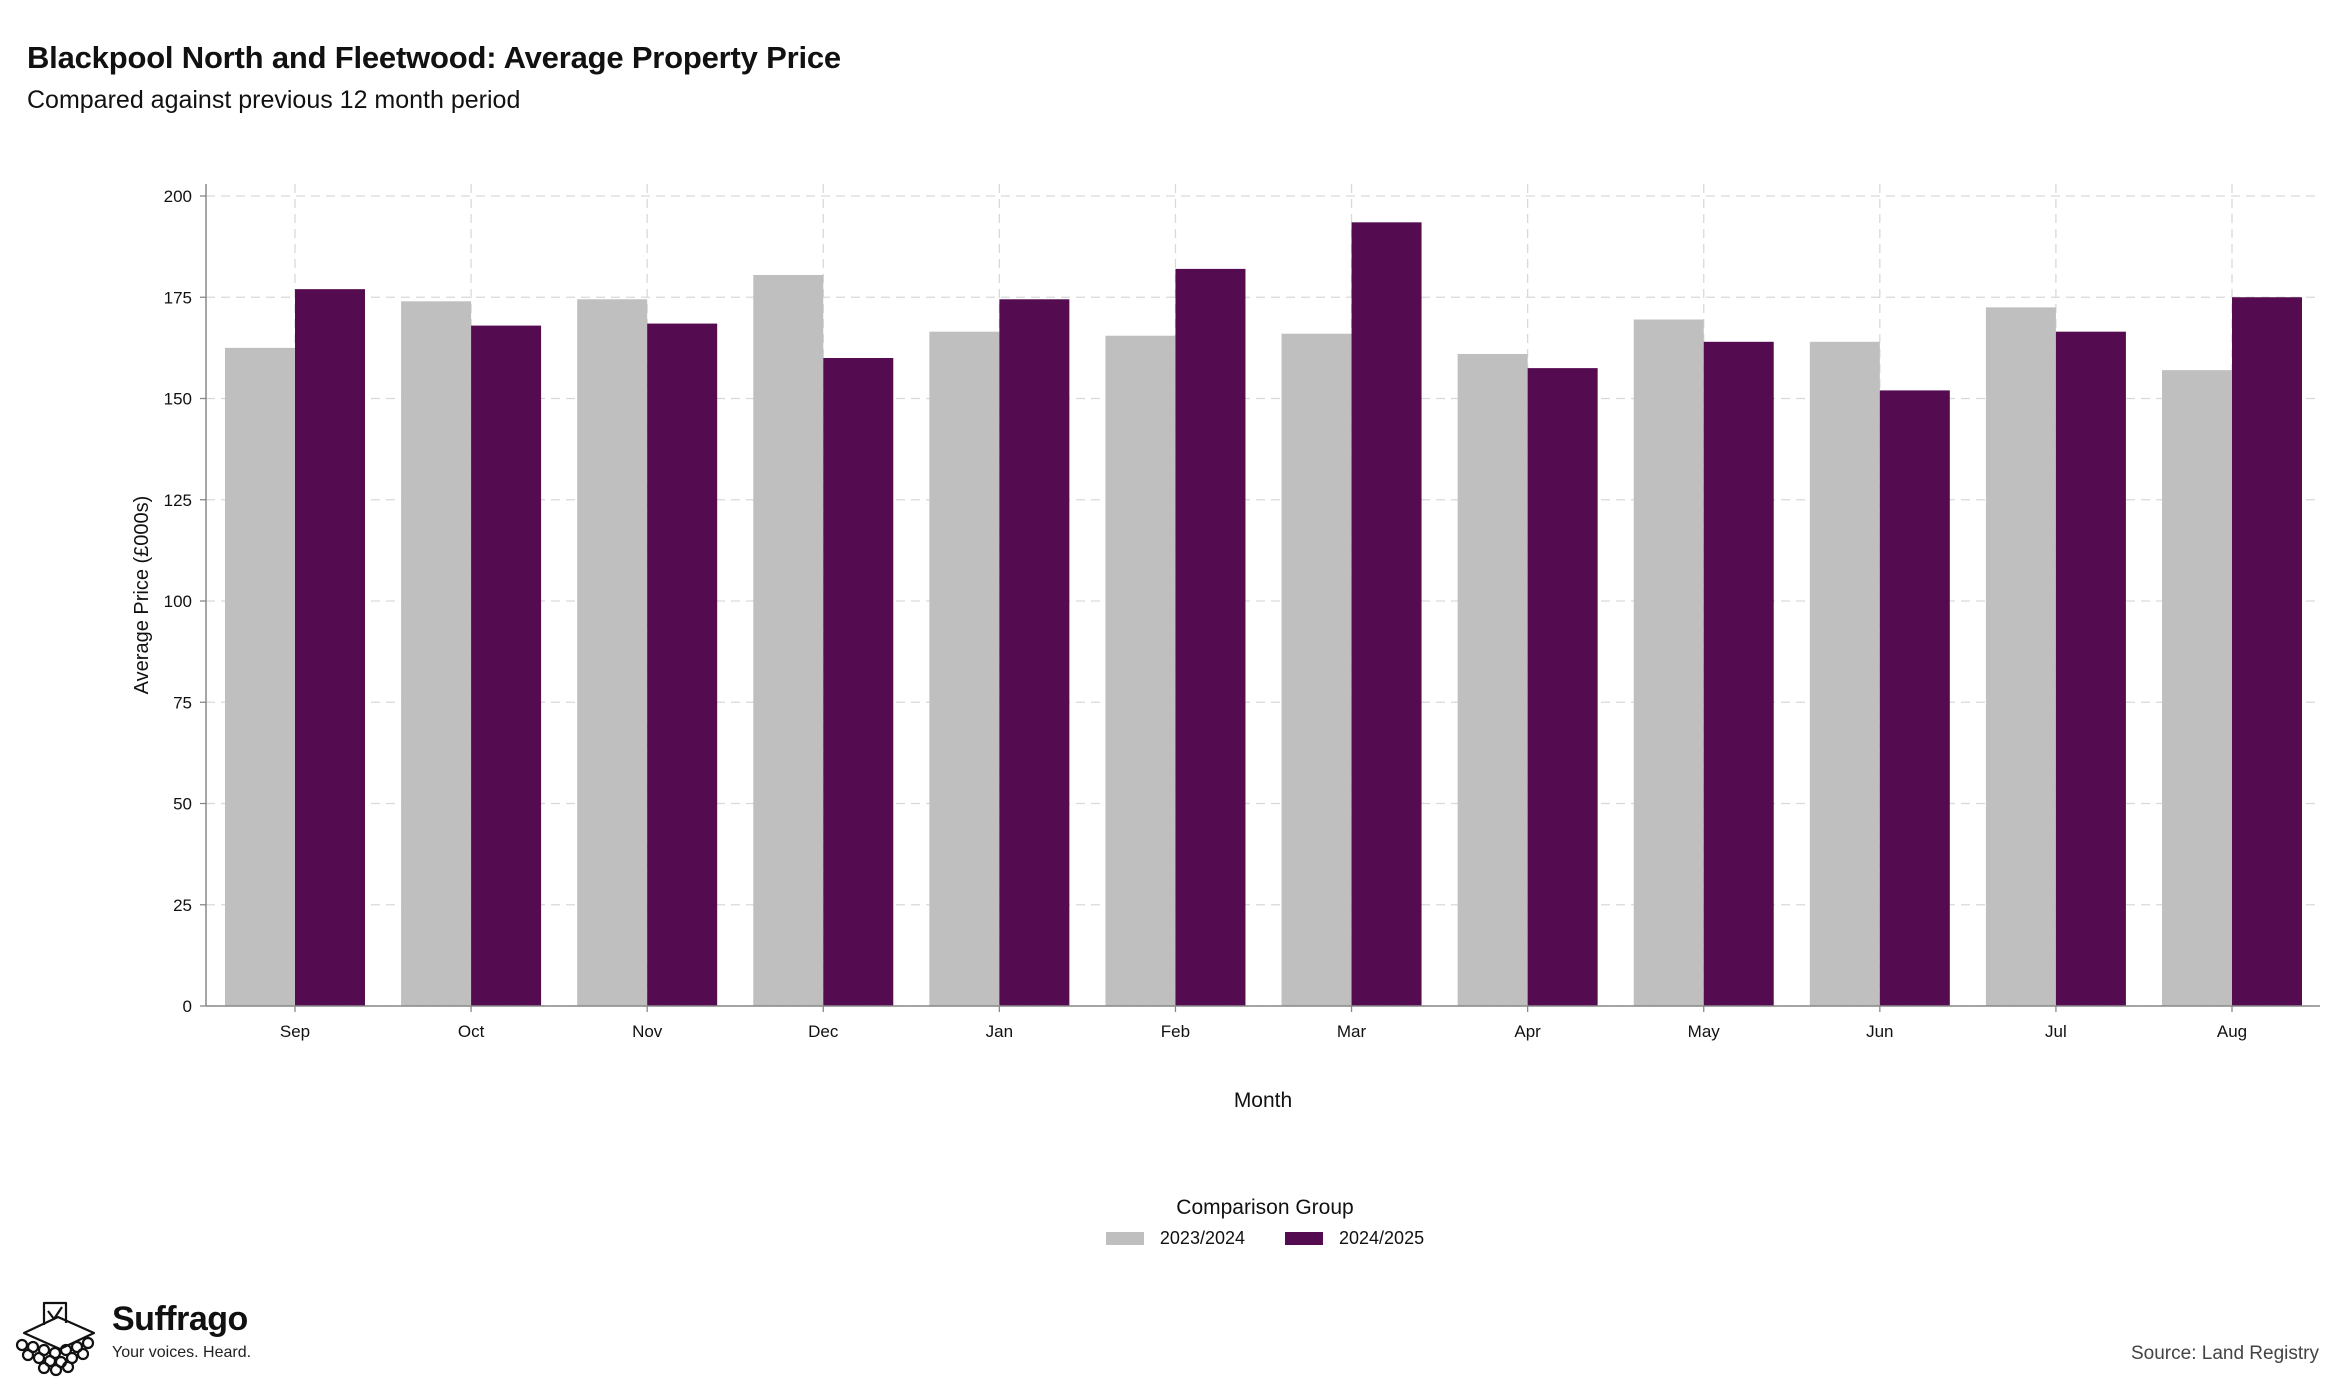  What do you see at coordinates (142, 595) in the screenshot?
I see `y-axis-title: Average Price (£000s)` at bounding box center [142, 595].